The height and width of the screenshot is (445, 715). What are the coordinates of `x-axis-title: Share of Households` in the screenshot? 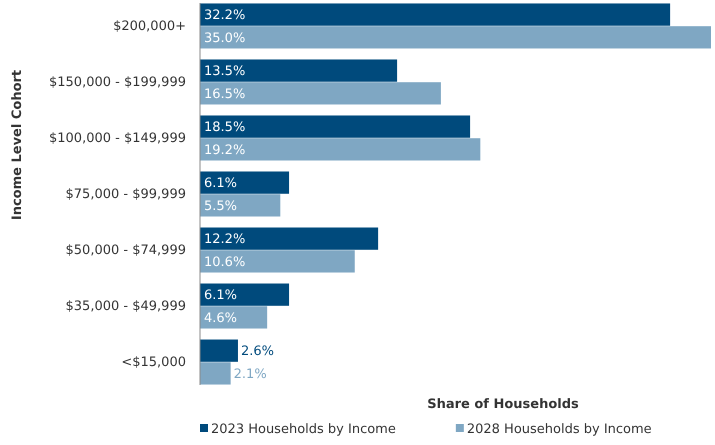 It's located at (503, 404).